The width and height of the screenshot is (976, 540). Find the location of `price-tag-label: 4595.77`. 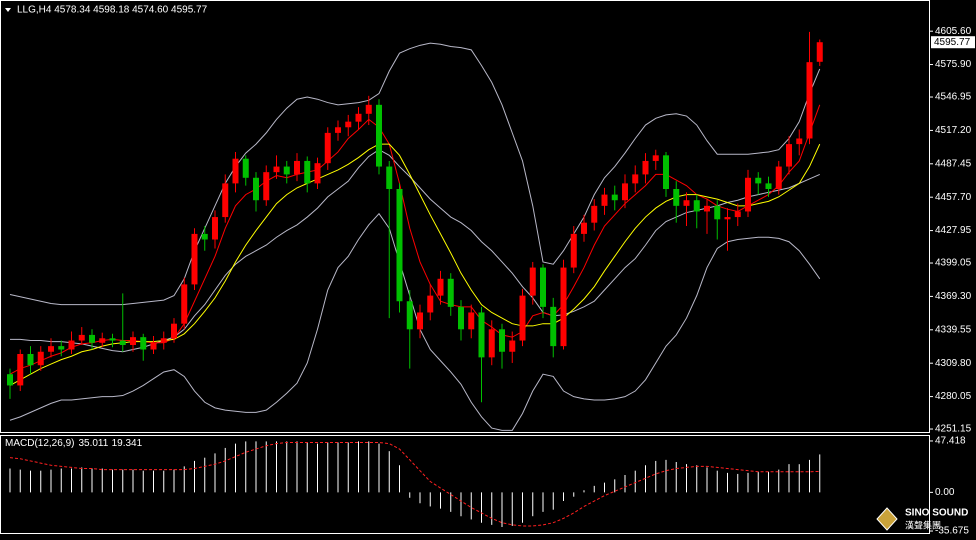

price-tag-label: 4595.77 is located at coordinates (952, 42).